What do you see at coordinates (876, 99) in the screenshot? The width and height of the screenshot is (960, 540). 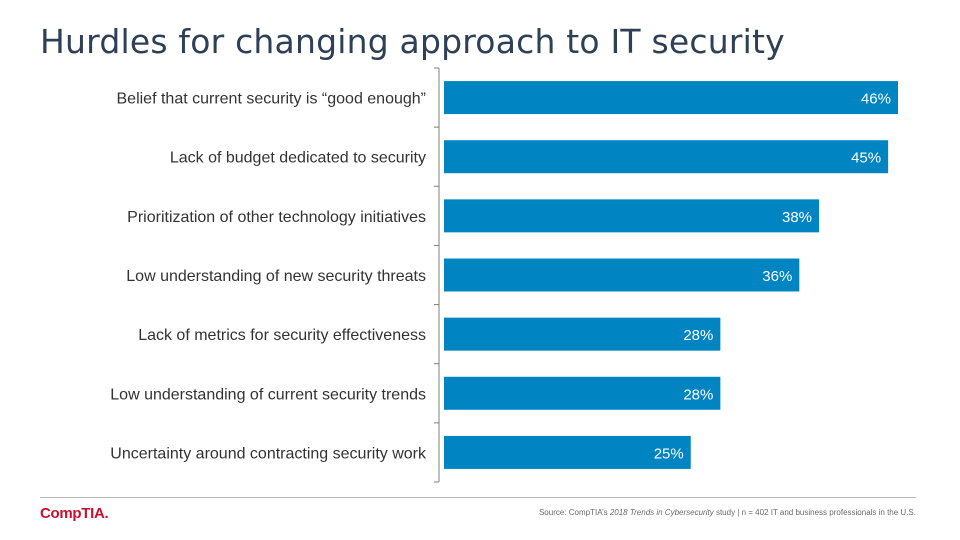 I see `value-label: 46%` at bounding box center [876, 99].